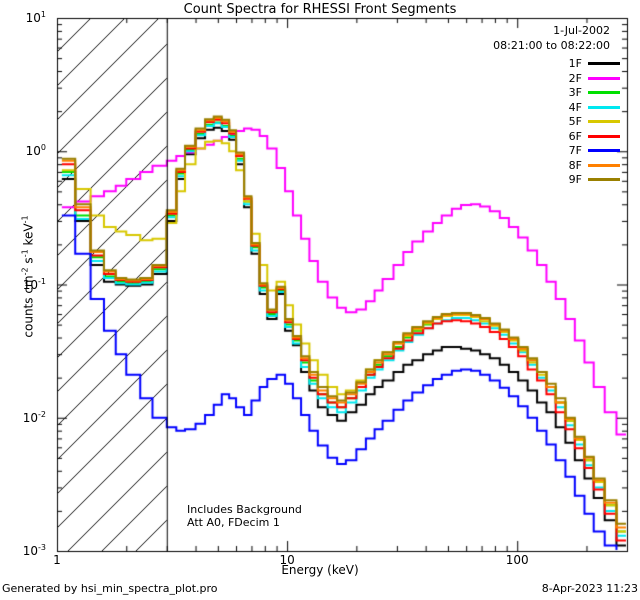 The width and height of the screenshot is (640, 600). What do you see at coordinates (575, 92) in the screenshot?
I see `legend-label-3f: 3F` at bounding box center [575, 92].